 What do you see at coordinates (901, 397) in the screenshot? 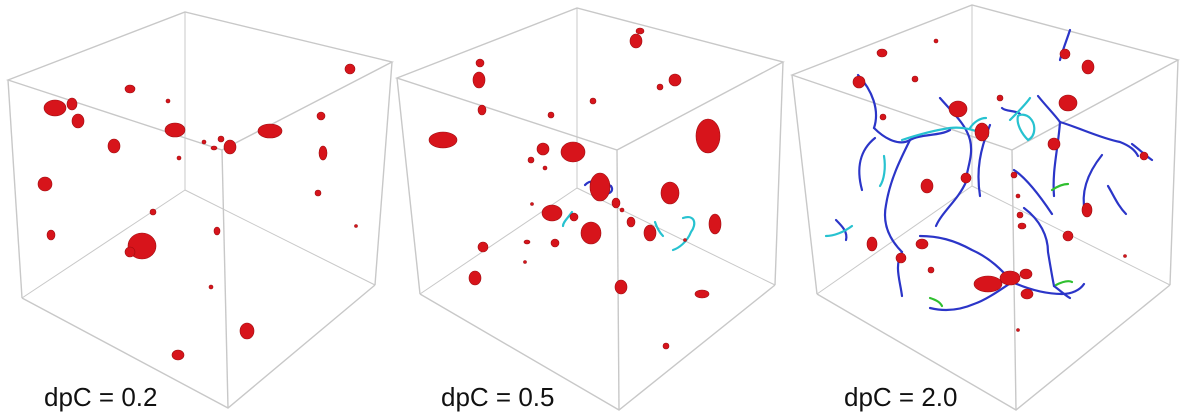
I see `panel-caption: dpC = 2.0` at bounding box center [901, 397].